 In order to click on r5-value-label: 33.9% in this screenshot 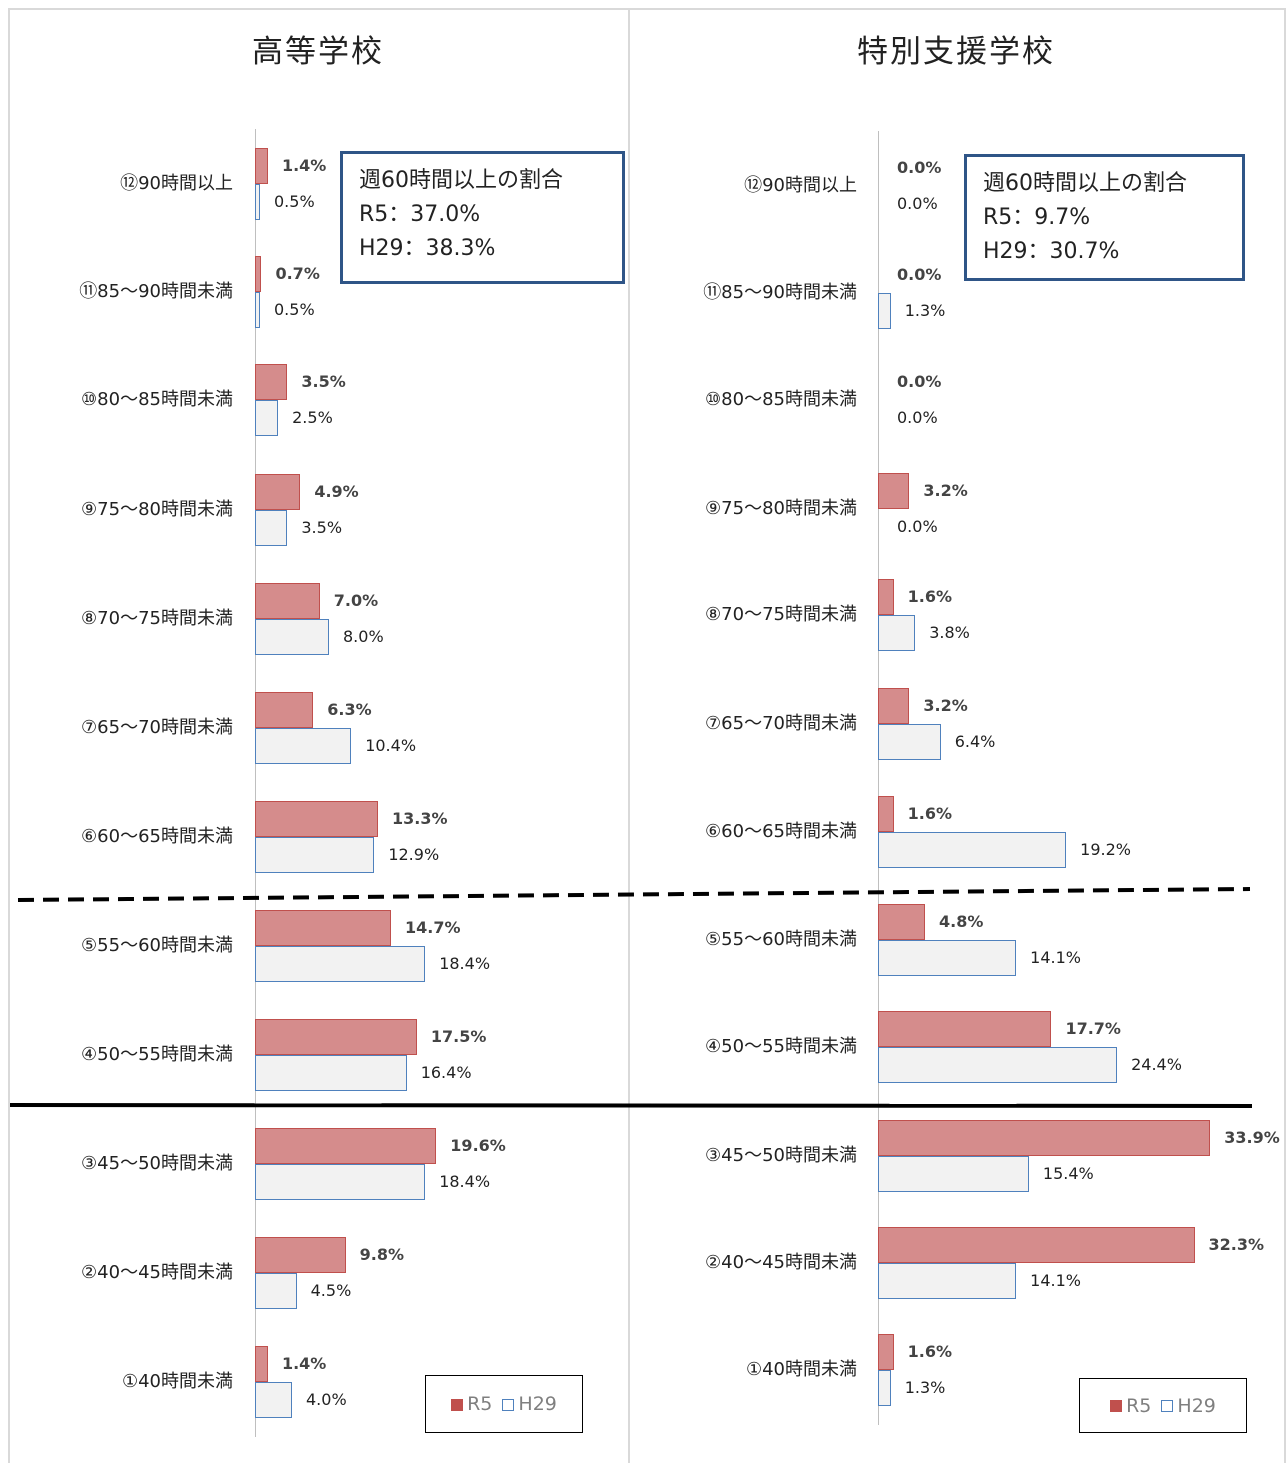, I will do `click(1252, 1137)`.